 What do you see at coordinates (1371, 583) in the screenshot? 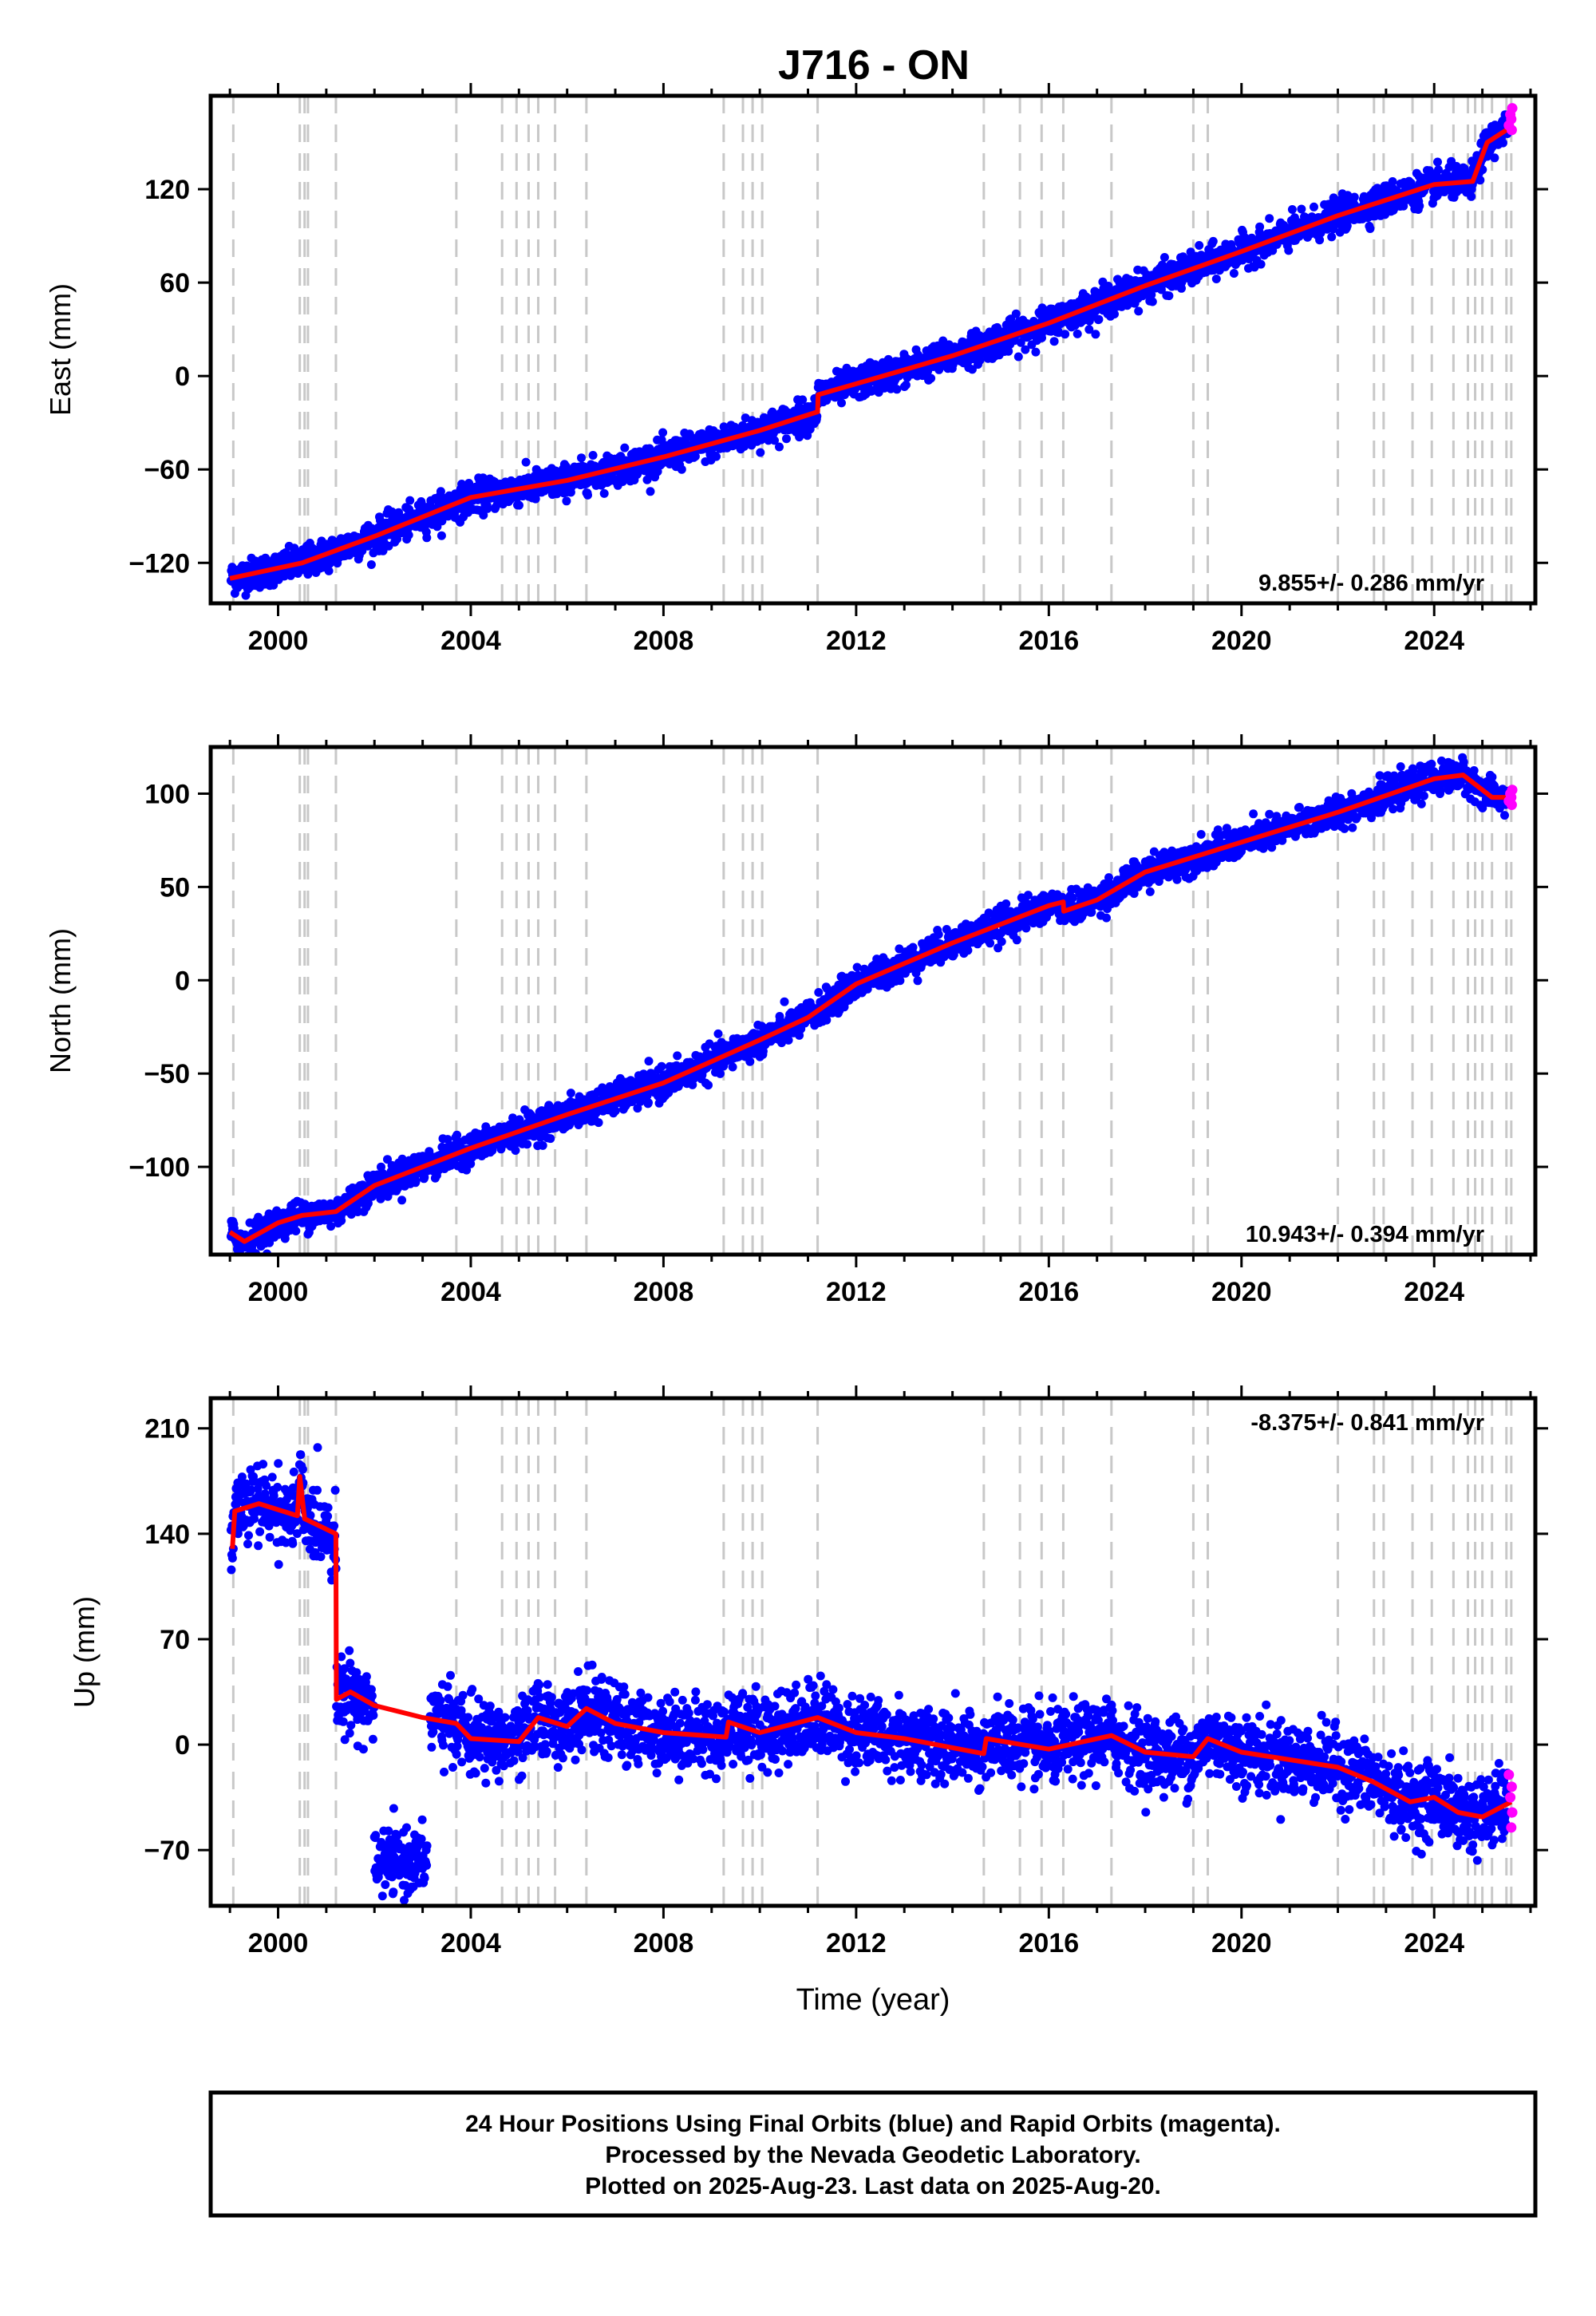
I see `velocity-annotation: 9.855+/- 0.286 mm/yr` at bounding box center [1371, 583].